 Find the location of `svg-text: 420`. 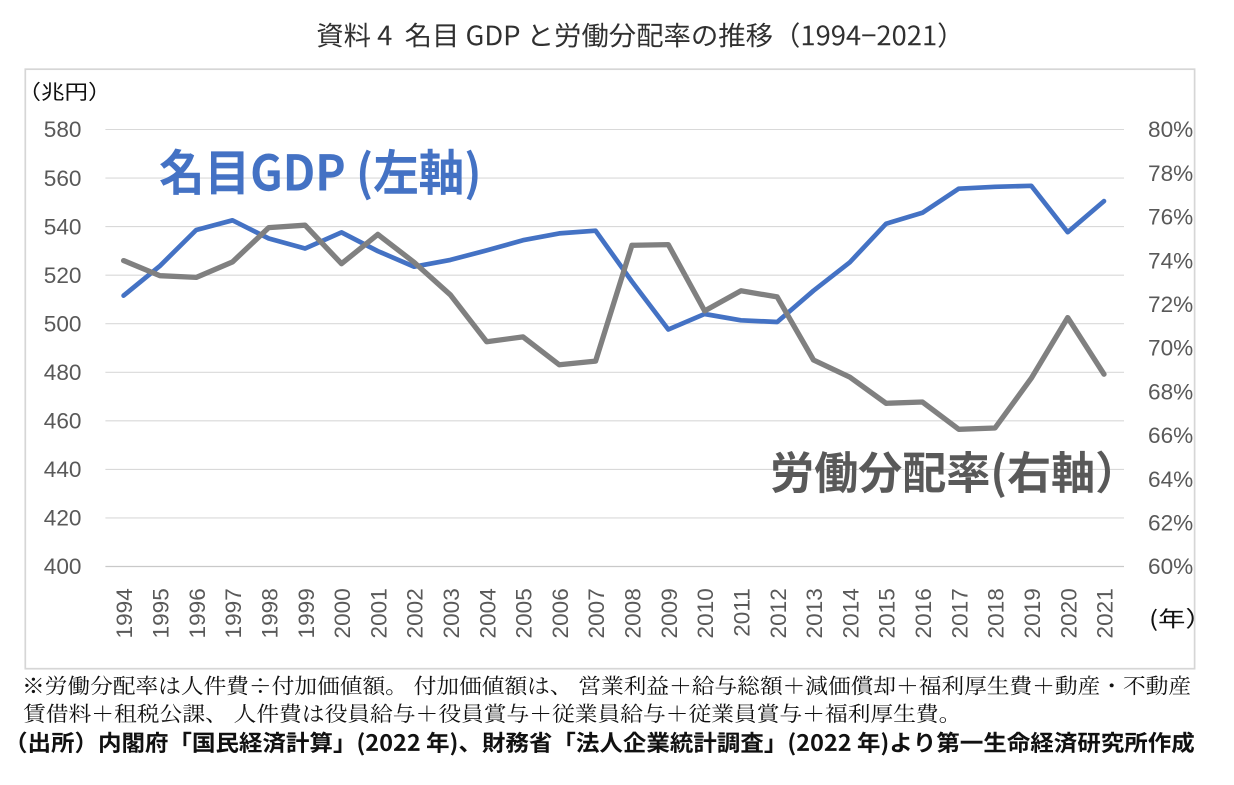

svg-text: 420 is located at coordinates (63, 518).